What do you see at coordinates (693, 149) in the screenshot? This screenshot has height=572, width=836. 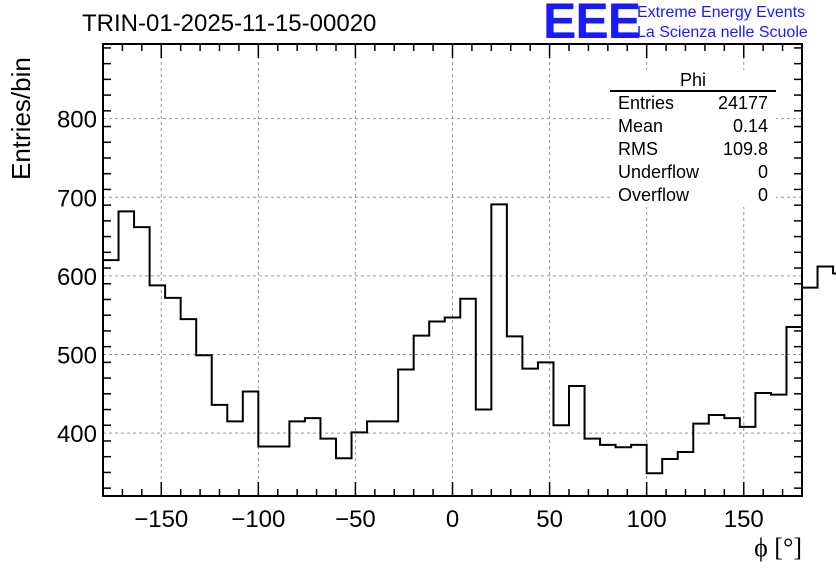 I see `stats-row-rms: RMS 109.8` at bounding box center [693, 149].